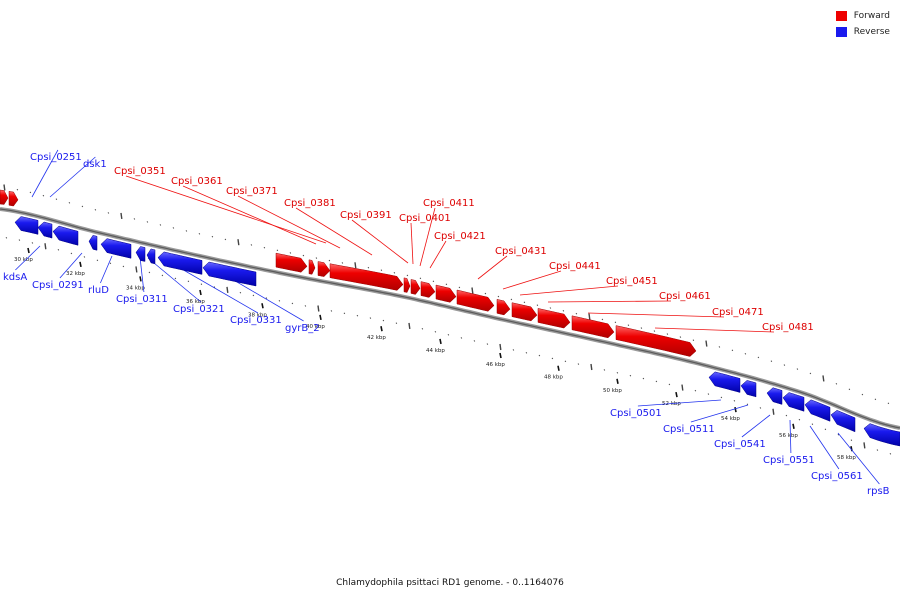 This screenshot has height=600, width=900. What do you see at coordinates (846, 458) in the screenshot?
I see `scale-label: 58 kbp` at bounding box center [846, 458].